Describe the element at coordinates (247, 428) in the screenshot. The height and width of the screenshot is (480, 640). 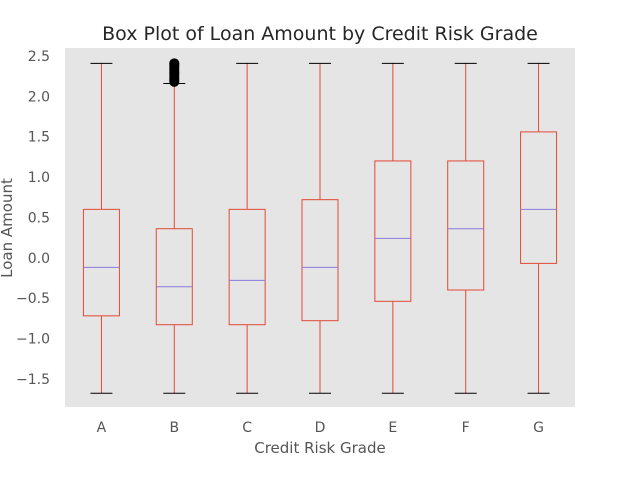
I see `x-tick-label: C` at that location.